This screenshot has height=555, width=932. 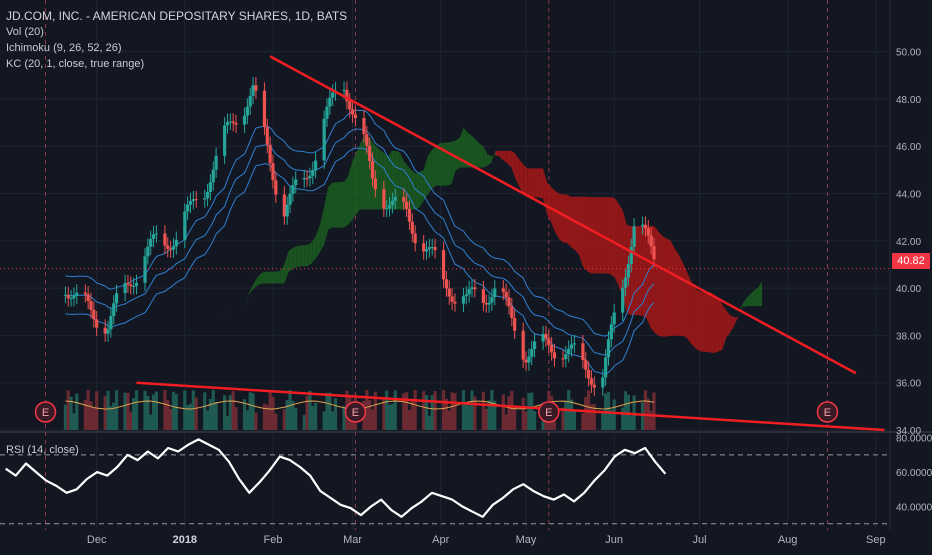 I want to click on last-price-tag: 40.82, so click(x=911, y=261).